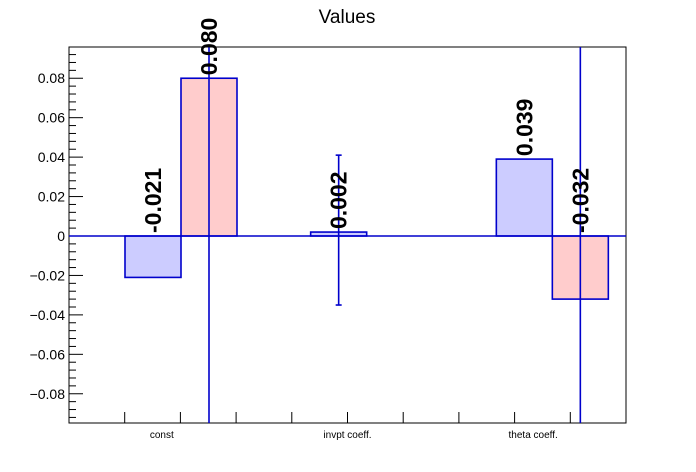  What do you see at coordinates (51, 78) in the screenshot?
I see `y-tick-label: 0.08` at bounding box center [51, 78].